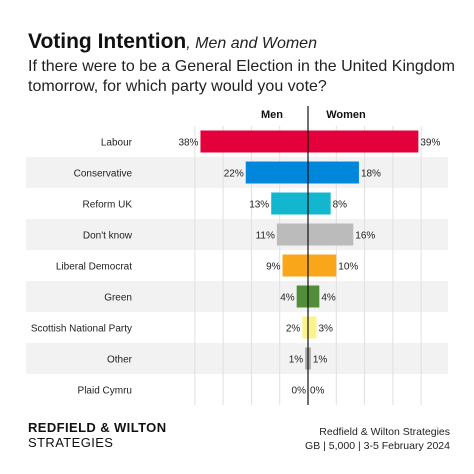 The image size is (474, 474). I want to click on value-label-men: 22%, so click(234, 174).